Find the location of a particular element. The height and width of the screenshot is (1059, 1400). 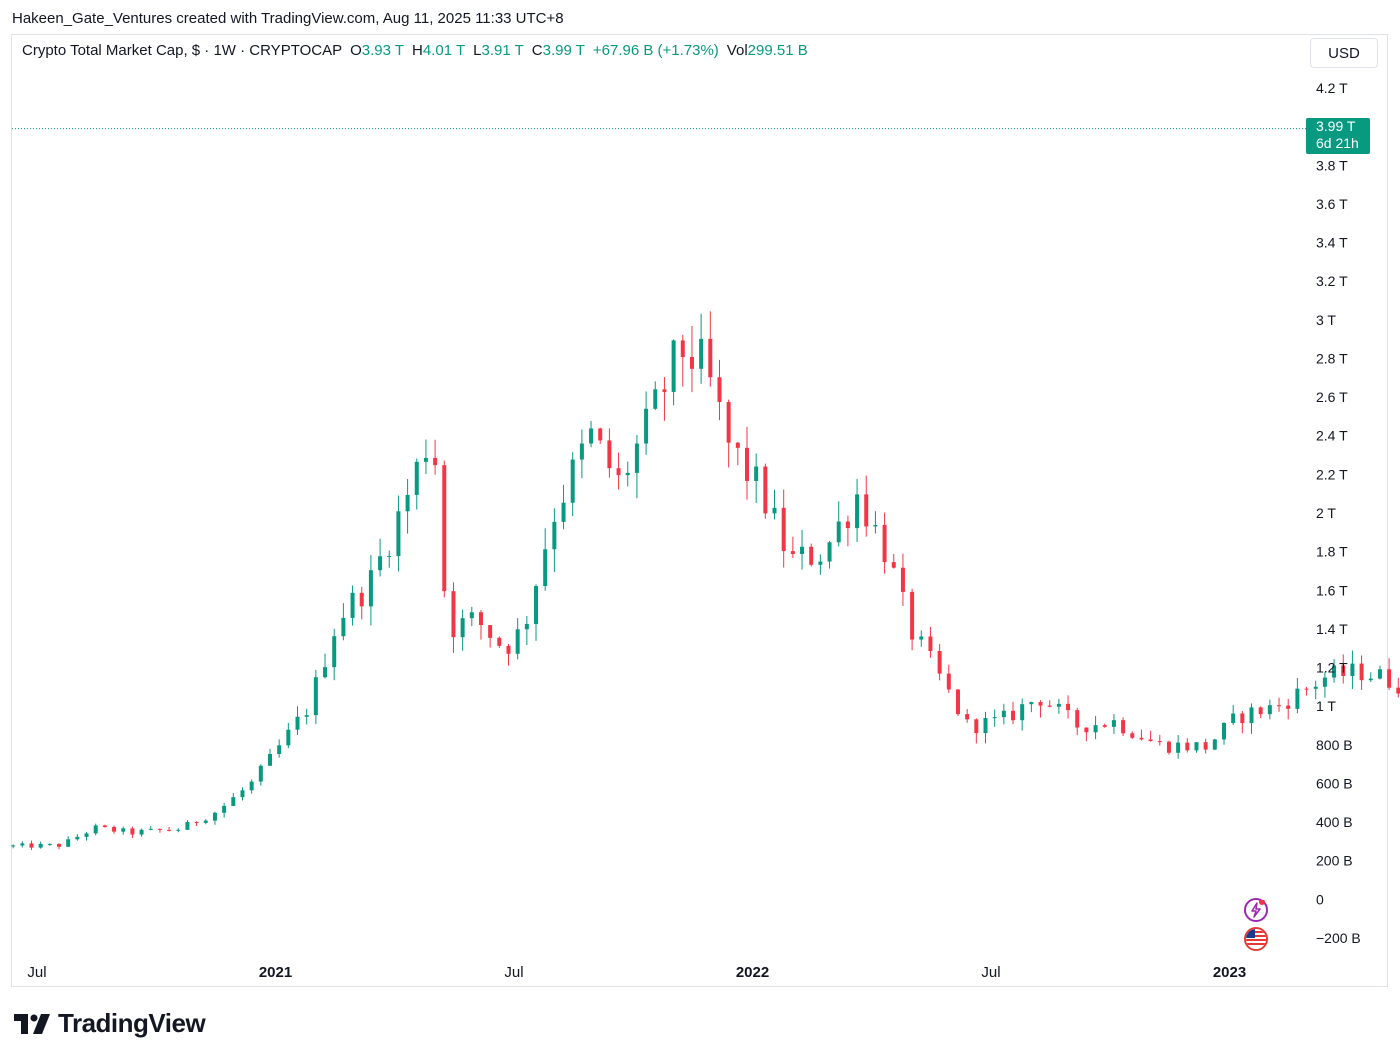

currency-button: USD is located at coordinates (1344, 53).